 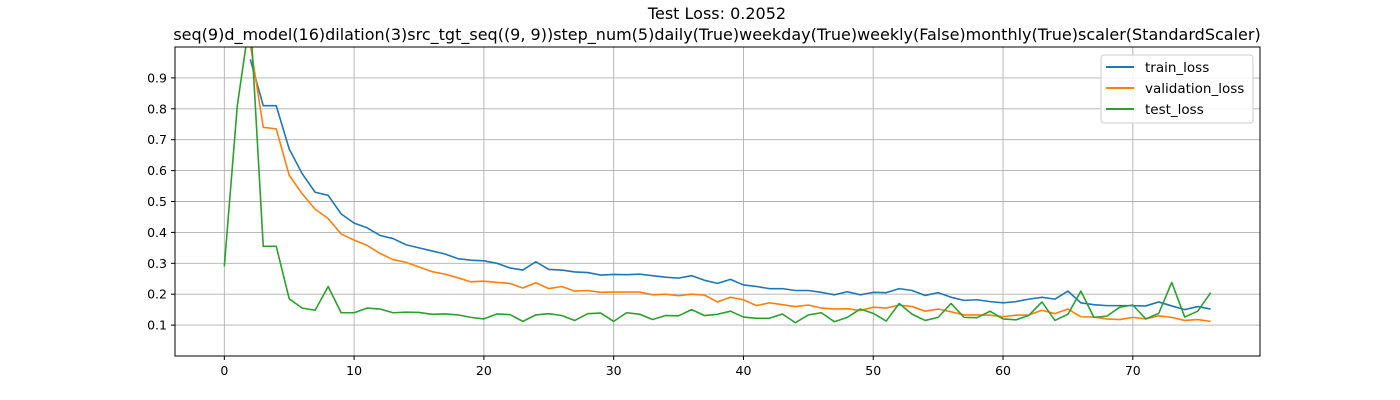 What do you see at coordinates (1174, 110) in the screenshot?
I see `legend-label-test-loss: test_loss` at bounding box center [1174, 110].